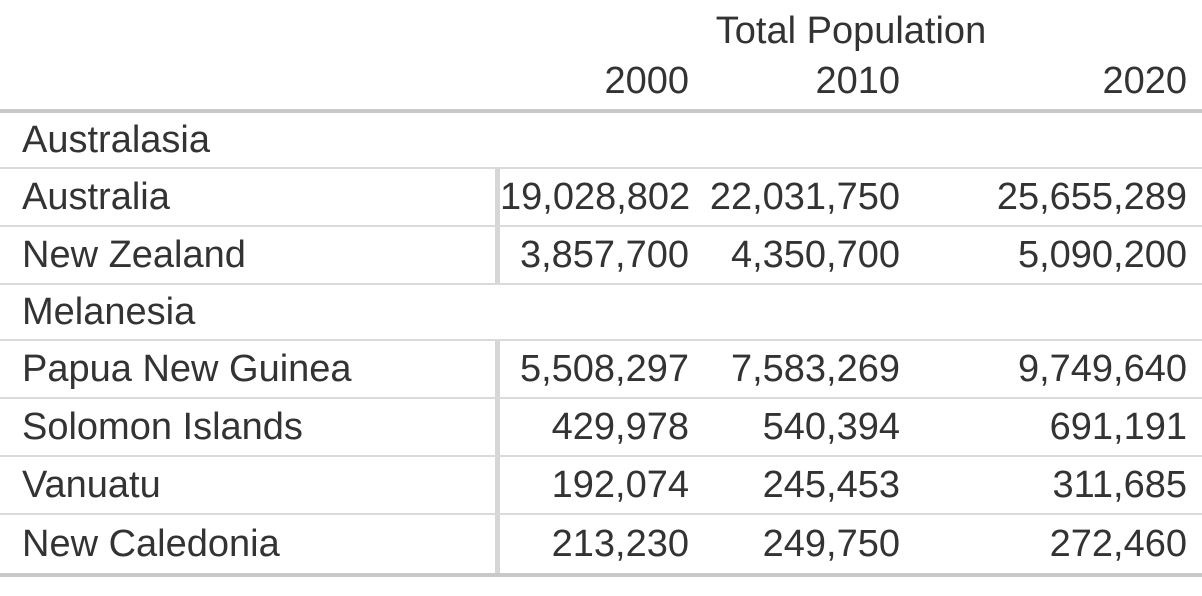 This screenshot has width=1202, height=596. Describe the element at coordinates (1119, 484) in the screenshot. I see `population-value-2020: 311,685` at that location.